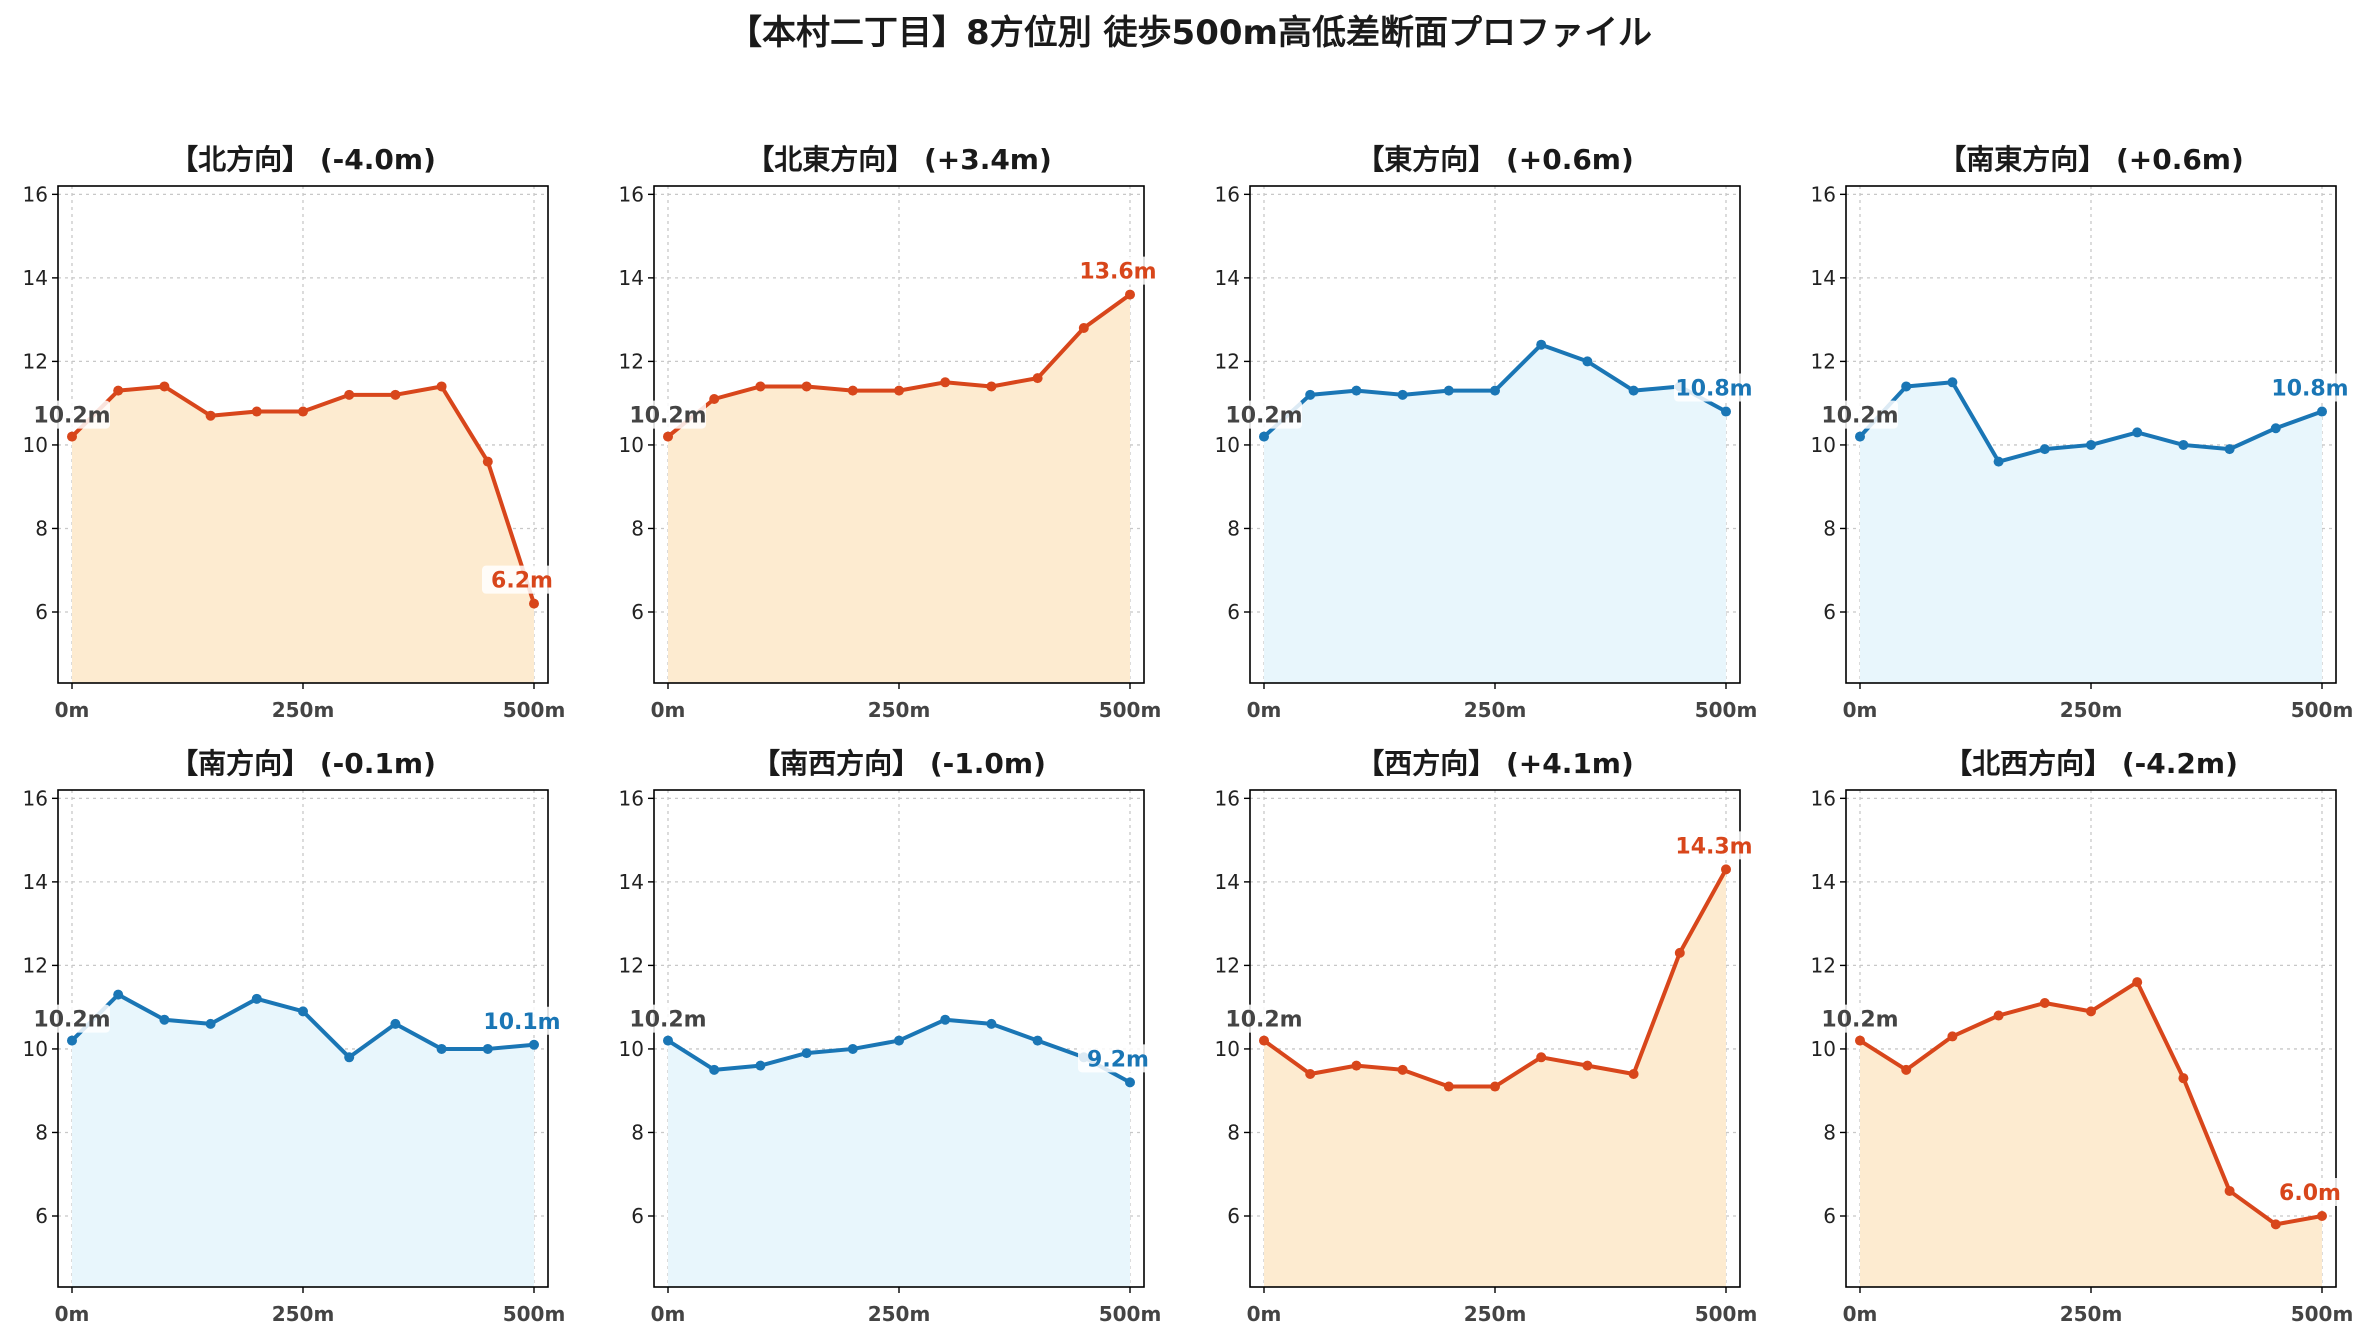  What do you see at coordinates (1190, 33) in the screenshot?
I see `figure-title: 【本村二丁目】8方位別 徒歩500m高低差断面プロファイル` at bounding box center [1190, 33].